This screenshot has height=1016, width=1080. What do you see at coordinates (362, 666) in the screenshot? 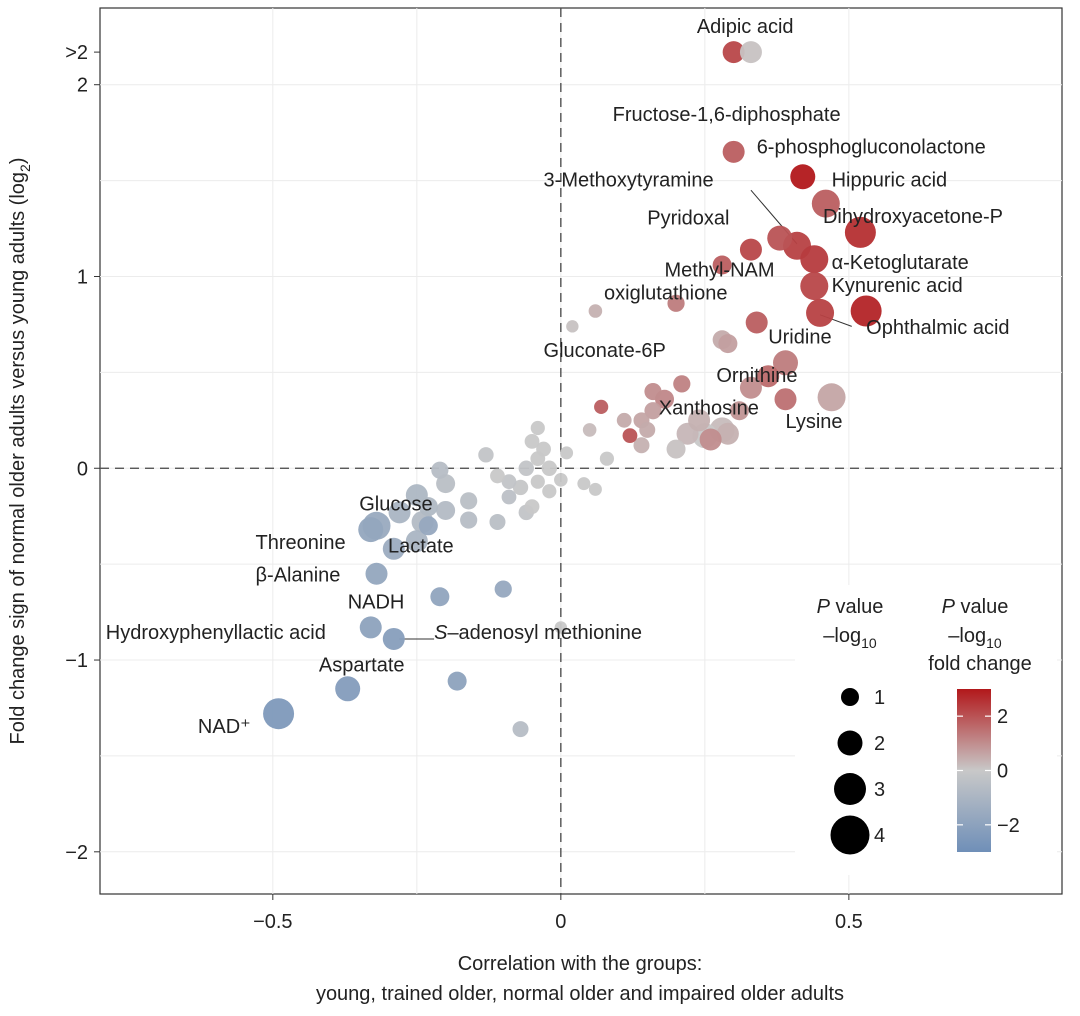
I see `point-label: Aspartate` at bounding box center [362, 666].